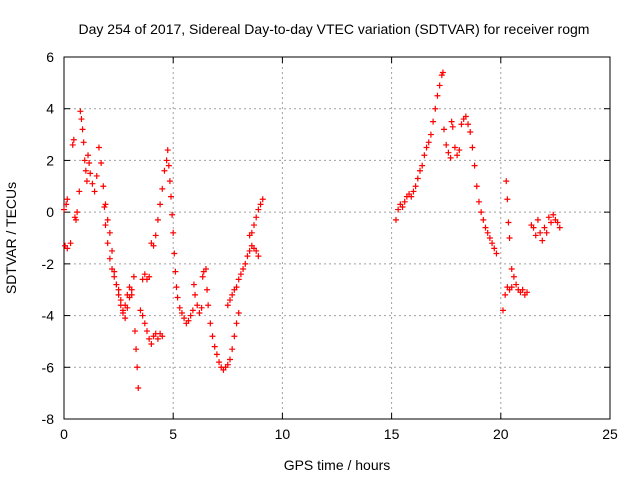  Describe the element at coordinates (11, 238) in the screenshot. I see `y-axis-label: SDTVAR / TECUs` at that location.